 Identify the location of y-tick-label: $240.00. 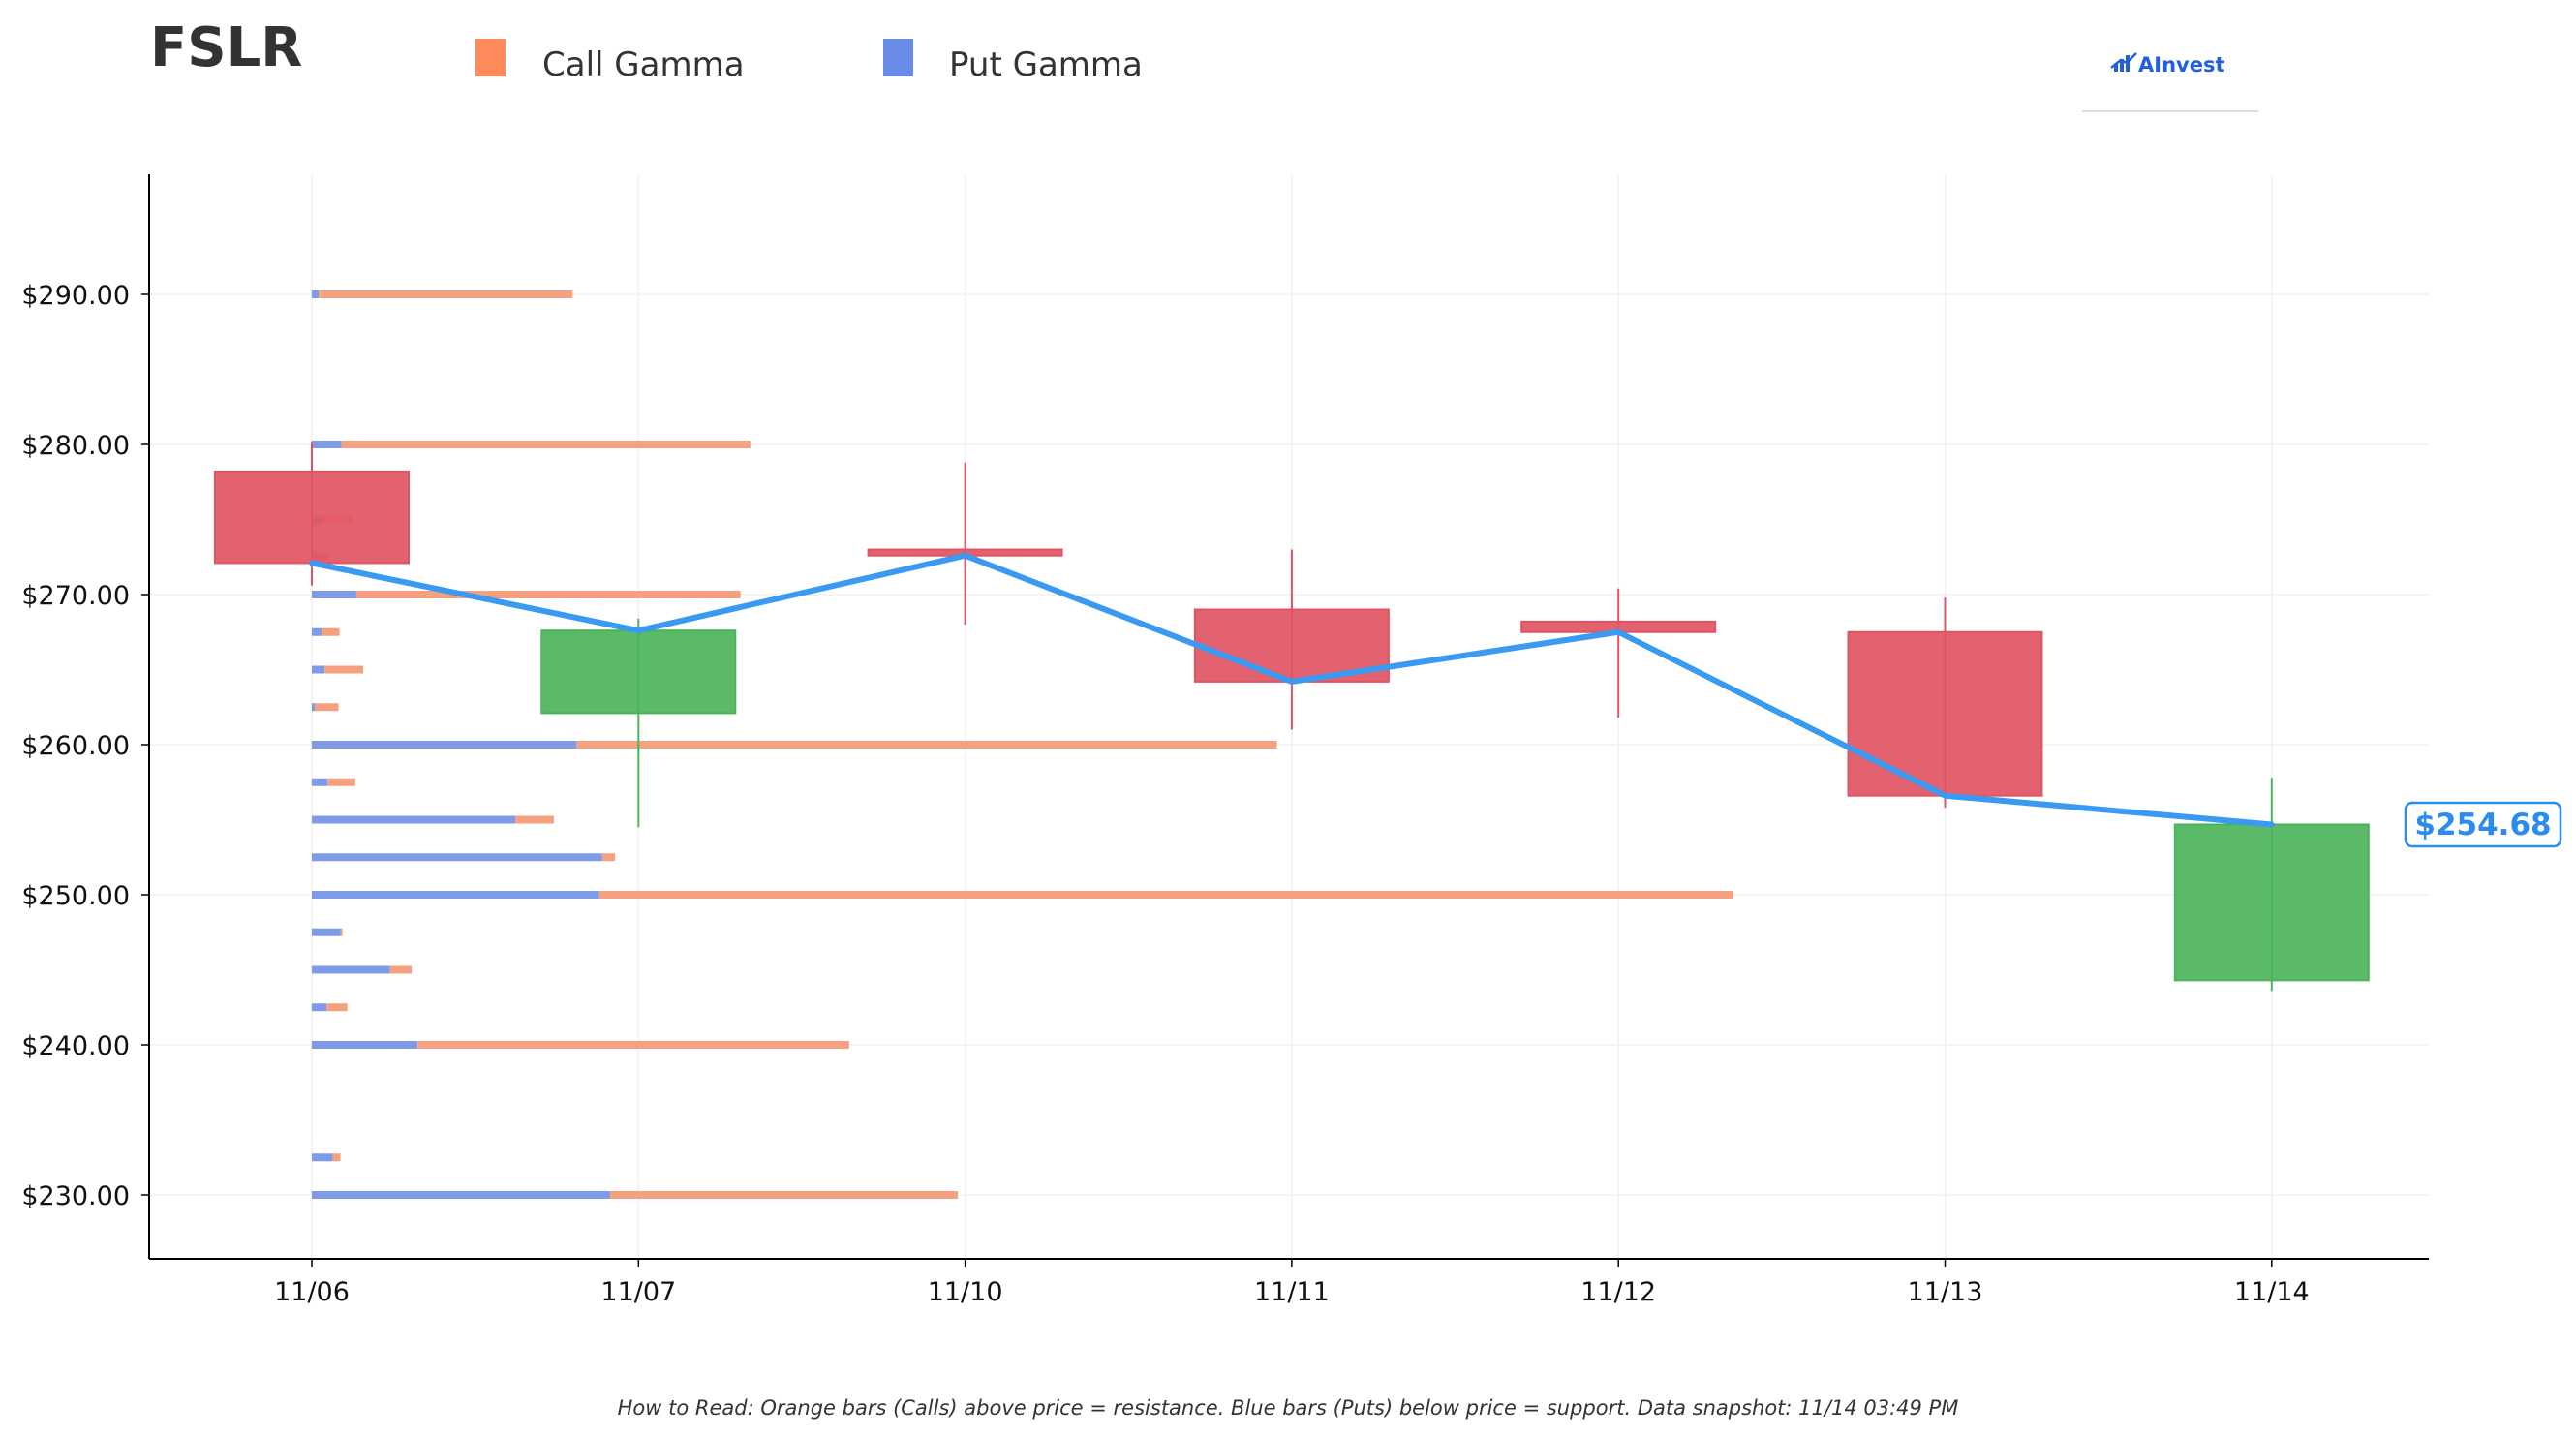
(75, 1046).